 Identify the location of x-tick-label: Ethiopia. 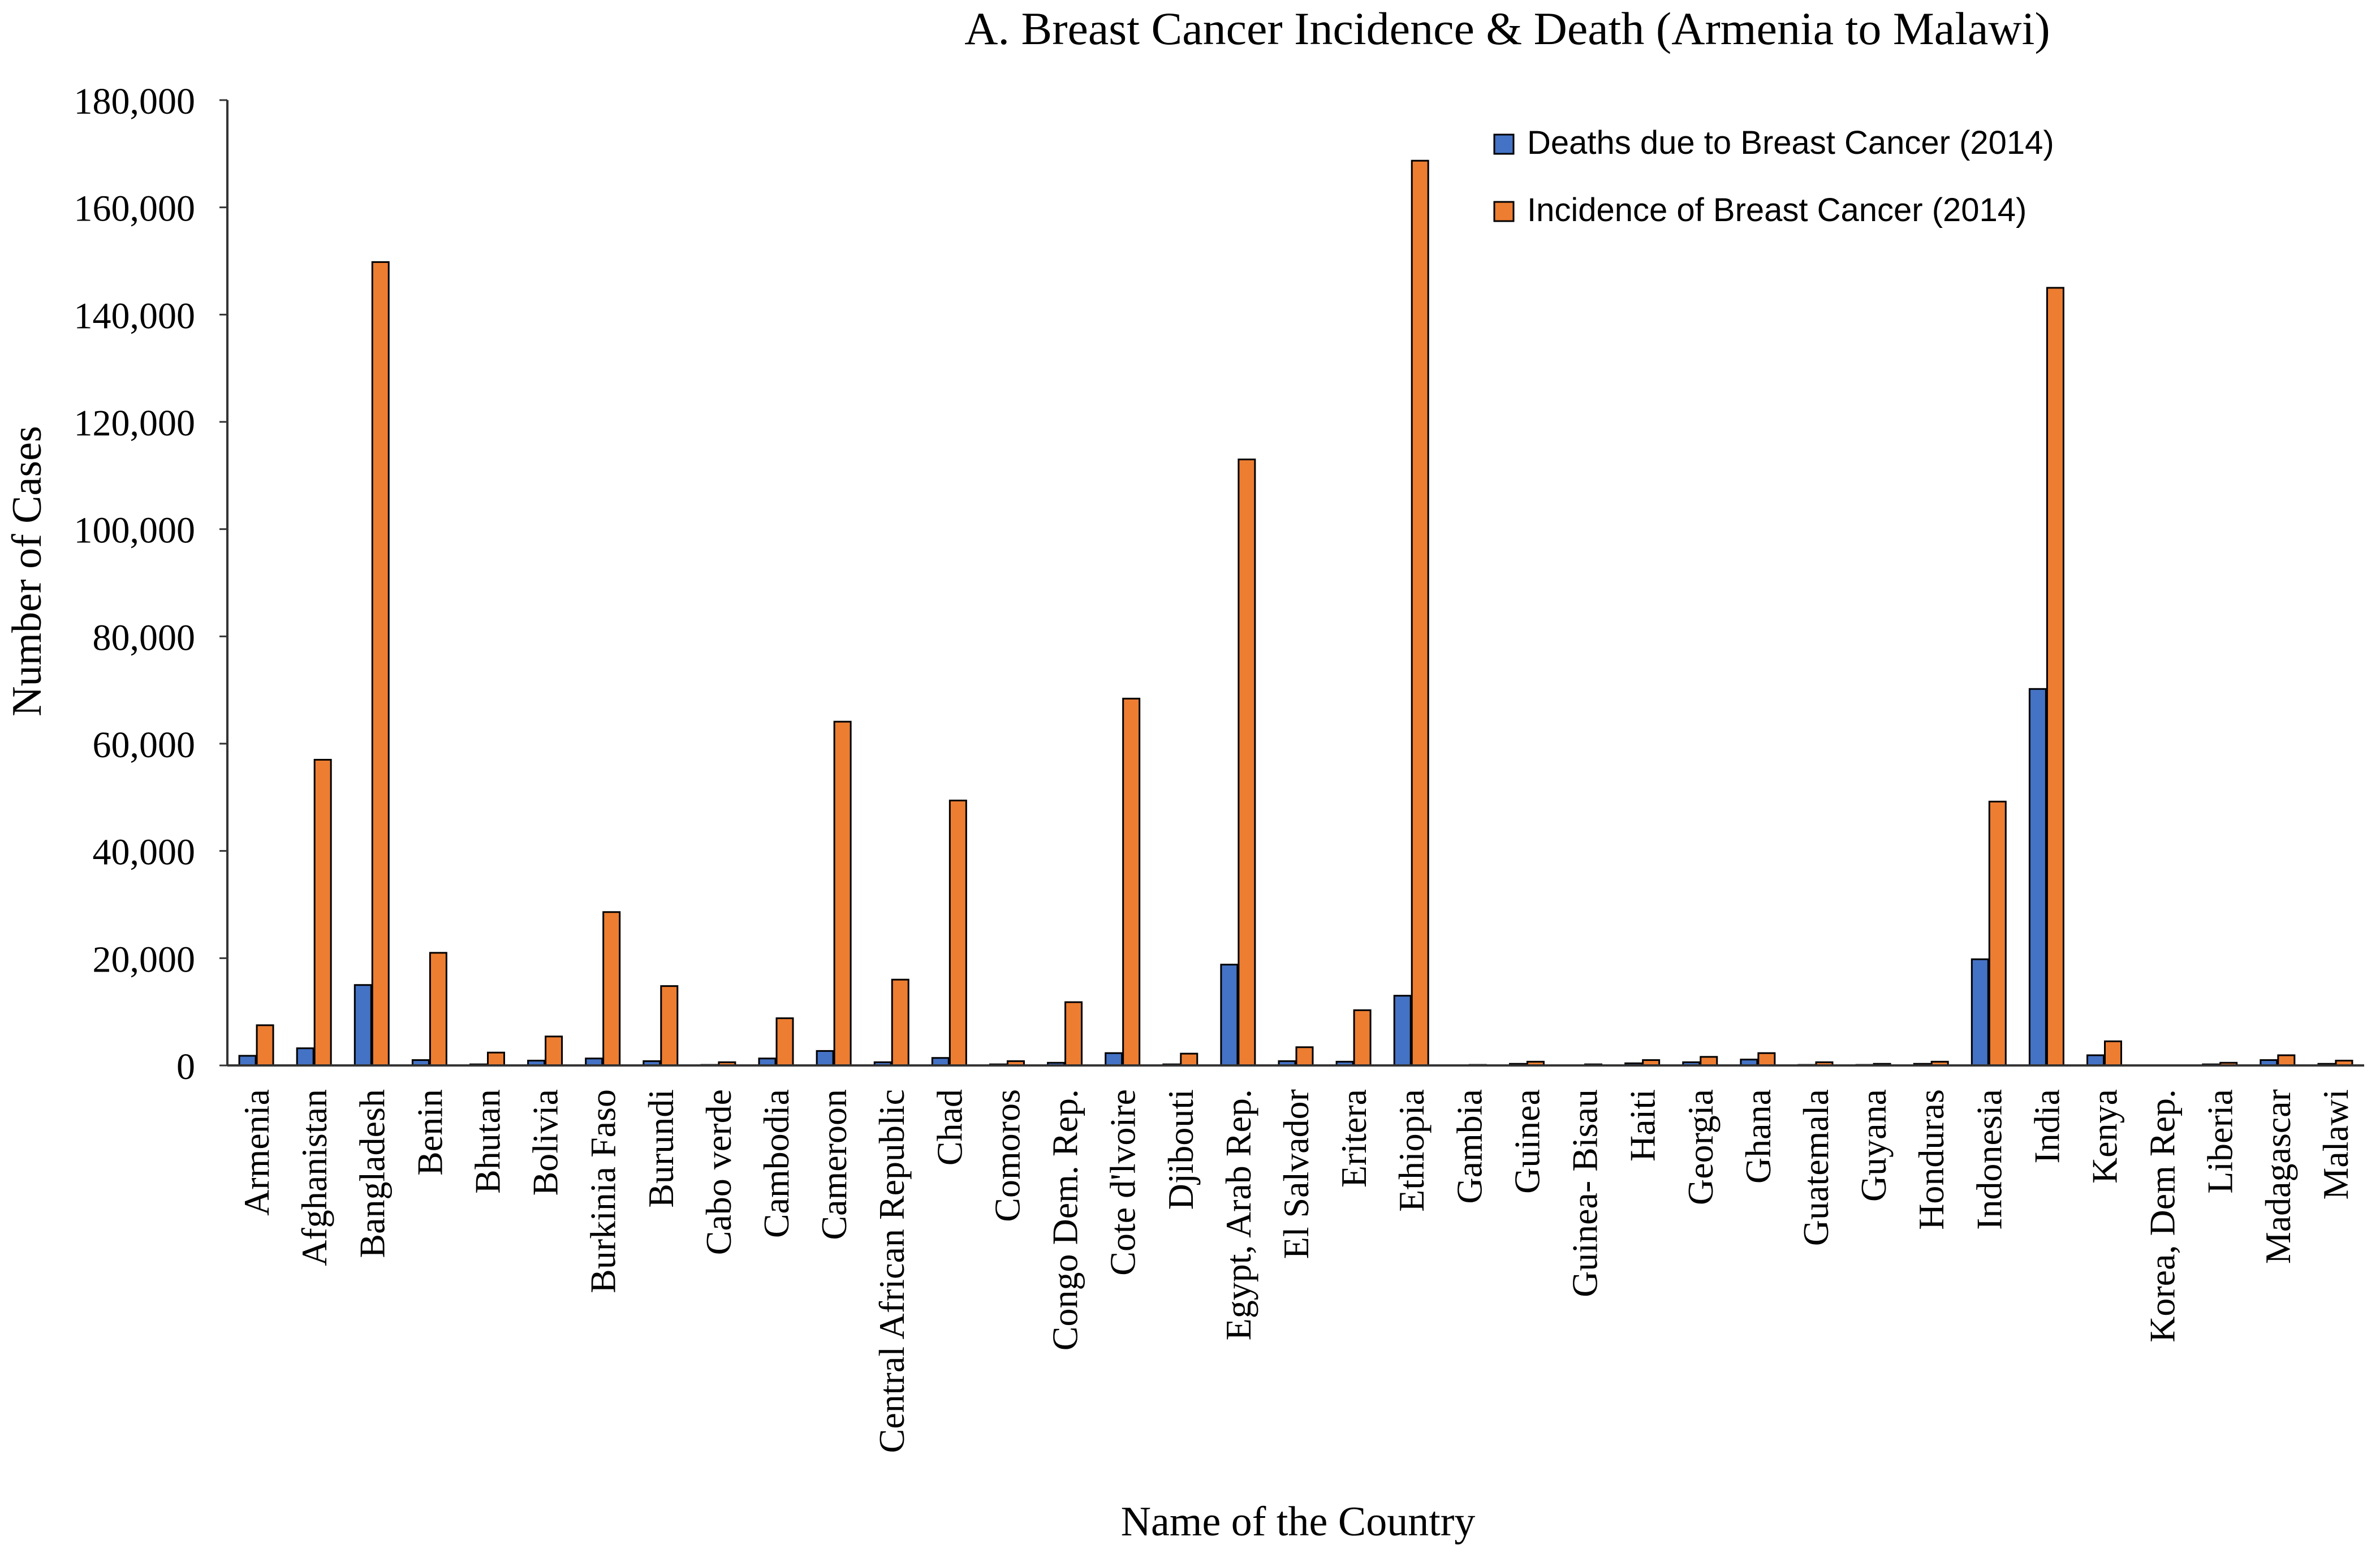
(1412, 1150).